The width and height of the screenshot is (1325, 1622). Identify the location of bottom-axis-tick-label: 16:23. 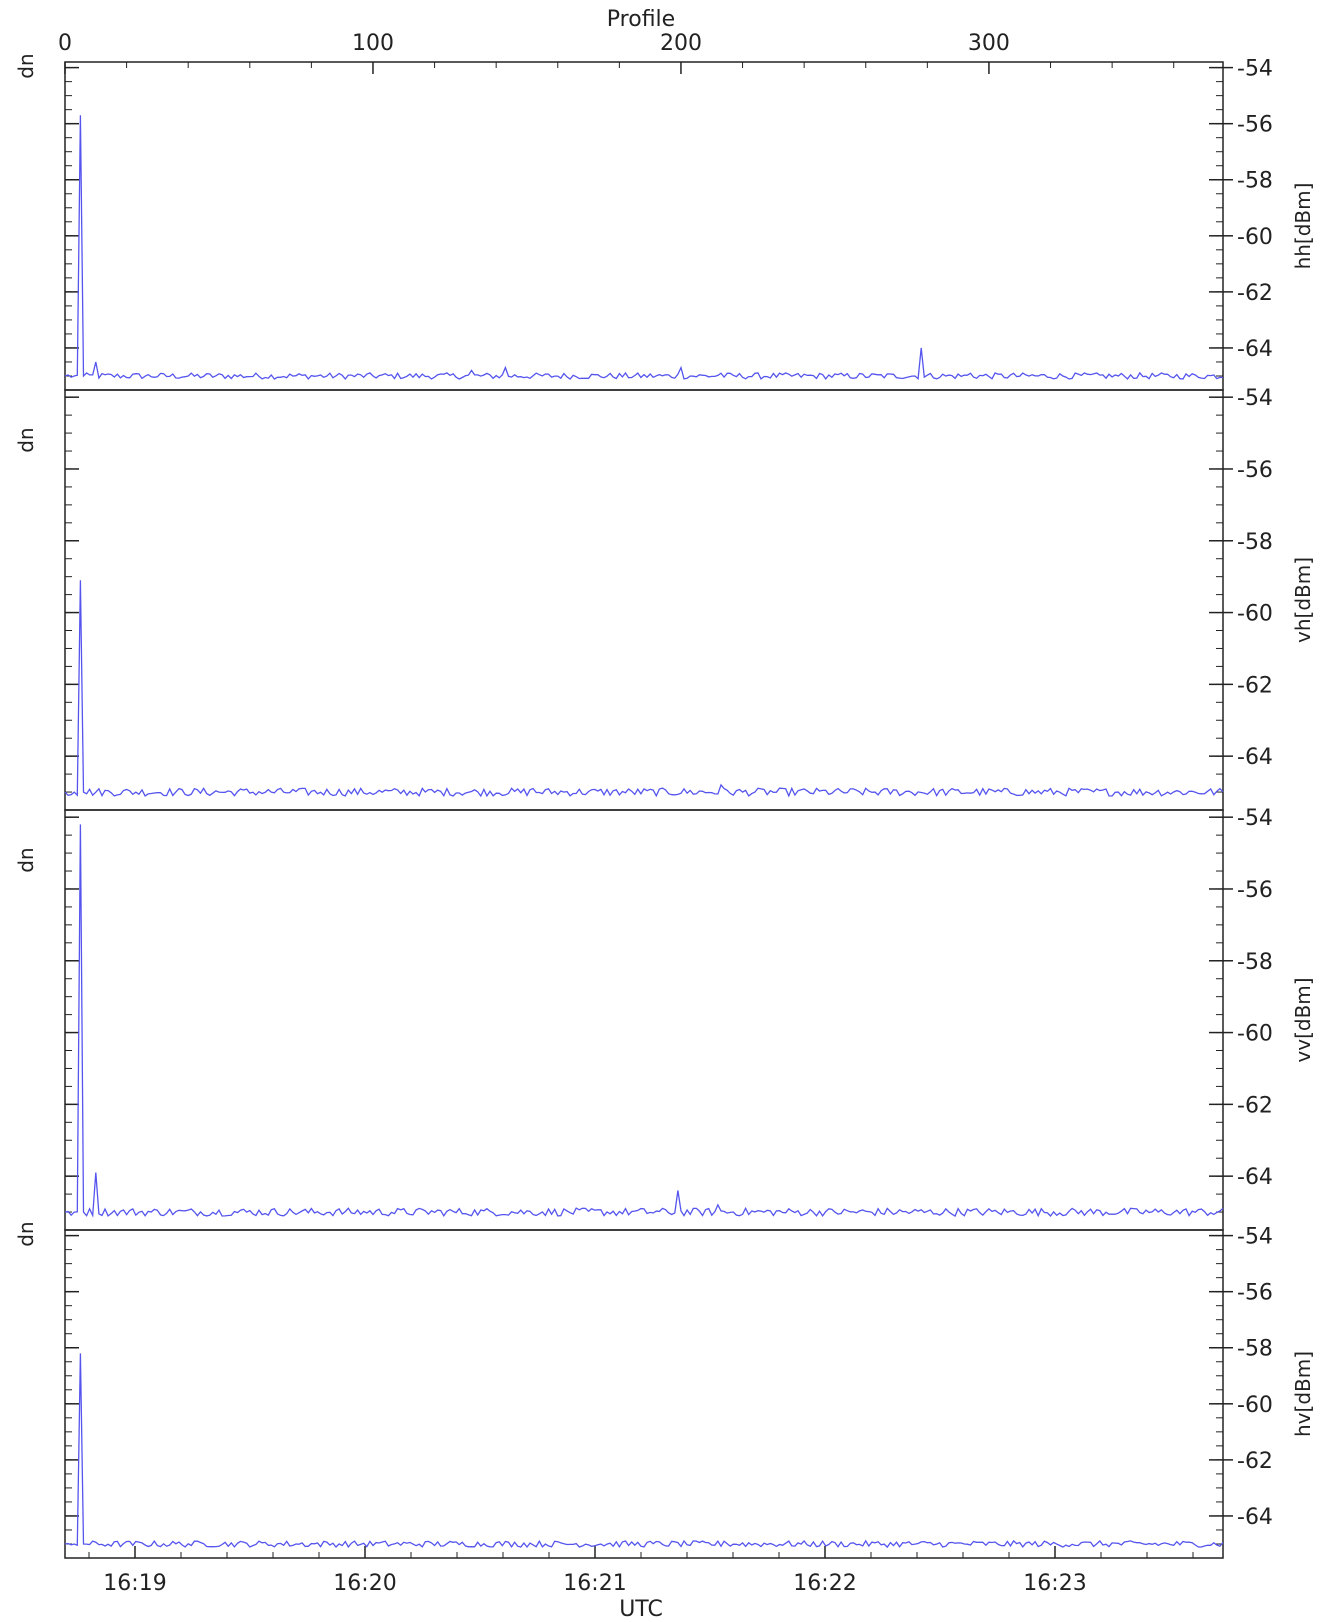
(1054, 1583).